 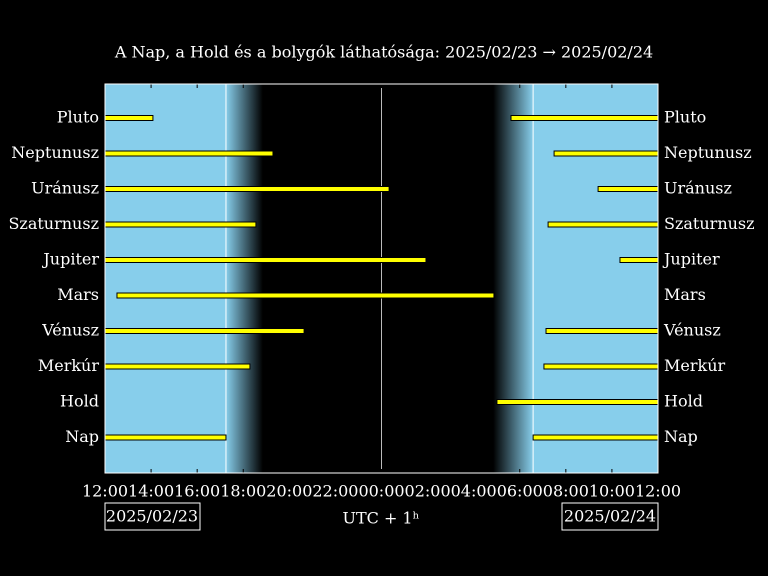 What do you see at coordinates (681, 436) in the screenshot?
I see `y-tick-label-right: Nap` at bounding box center [681, 436].